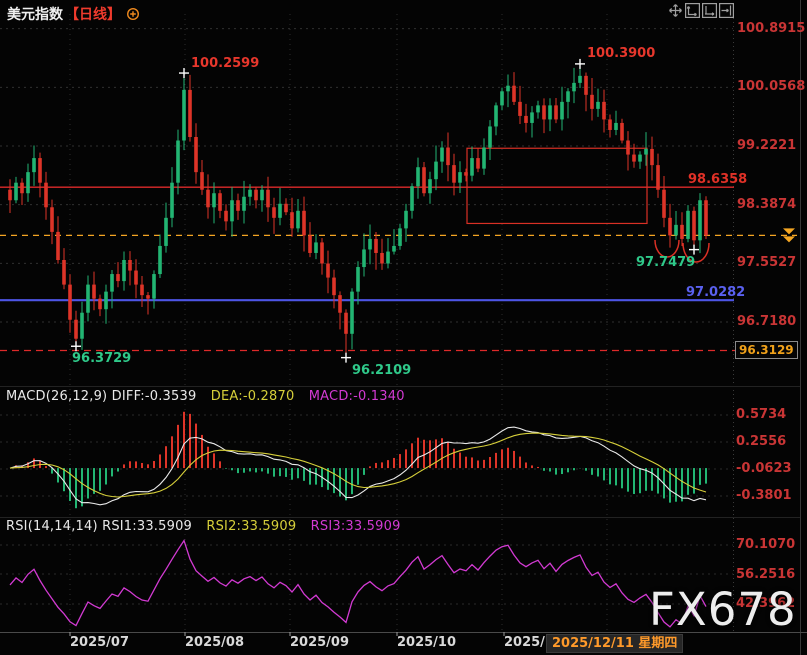 The image size is (807, 655). What do you see at coordinates (99, 526) in the screenshot?
I see `rsi1-value: RSI(14,14,14) RSI1:33.5909` at bounding box center [99, 526].